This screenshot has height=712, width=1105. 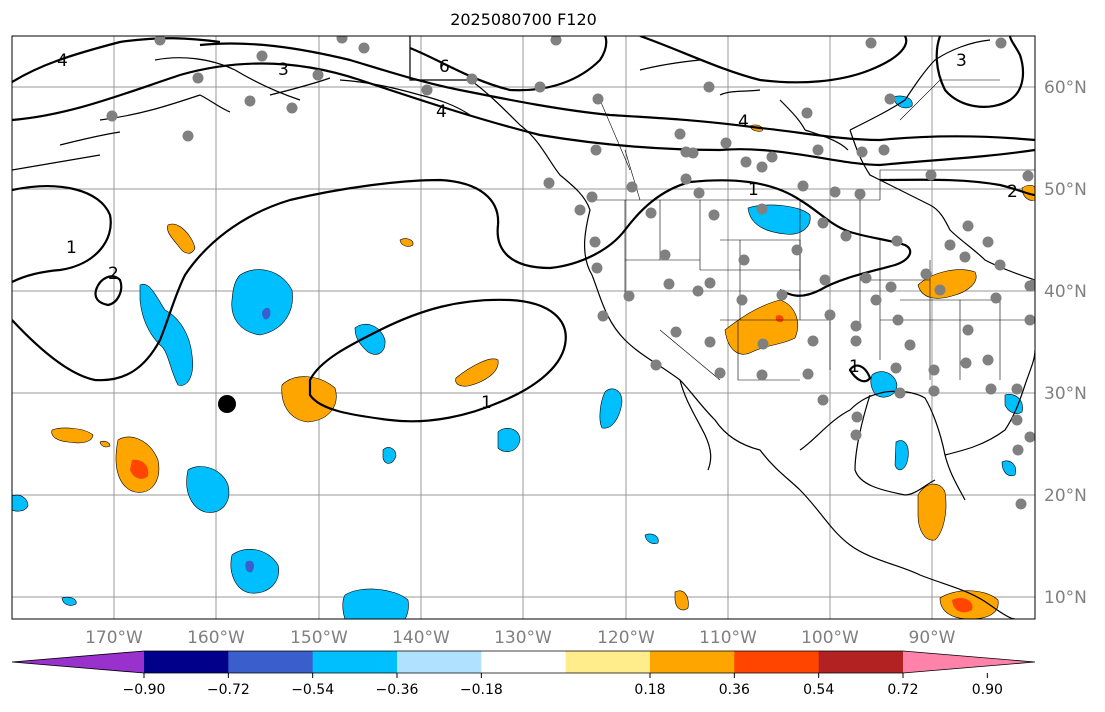 I want to click on lat-label: 60°N, so click(x=1065, y=88).